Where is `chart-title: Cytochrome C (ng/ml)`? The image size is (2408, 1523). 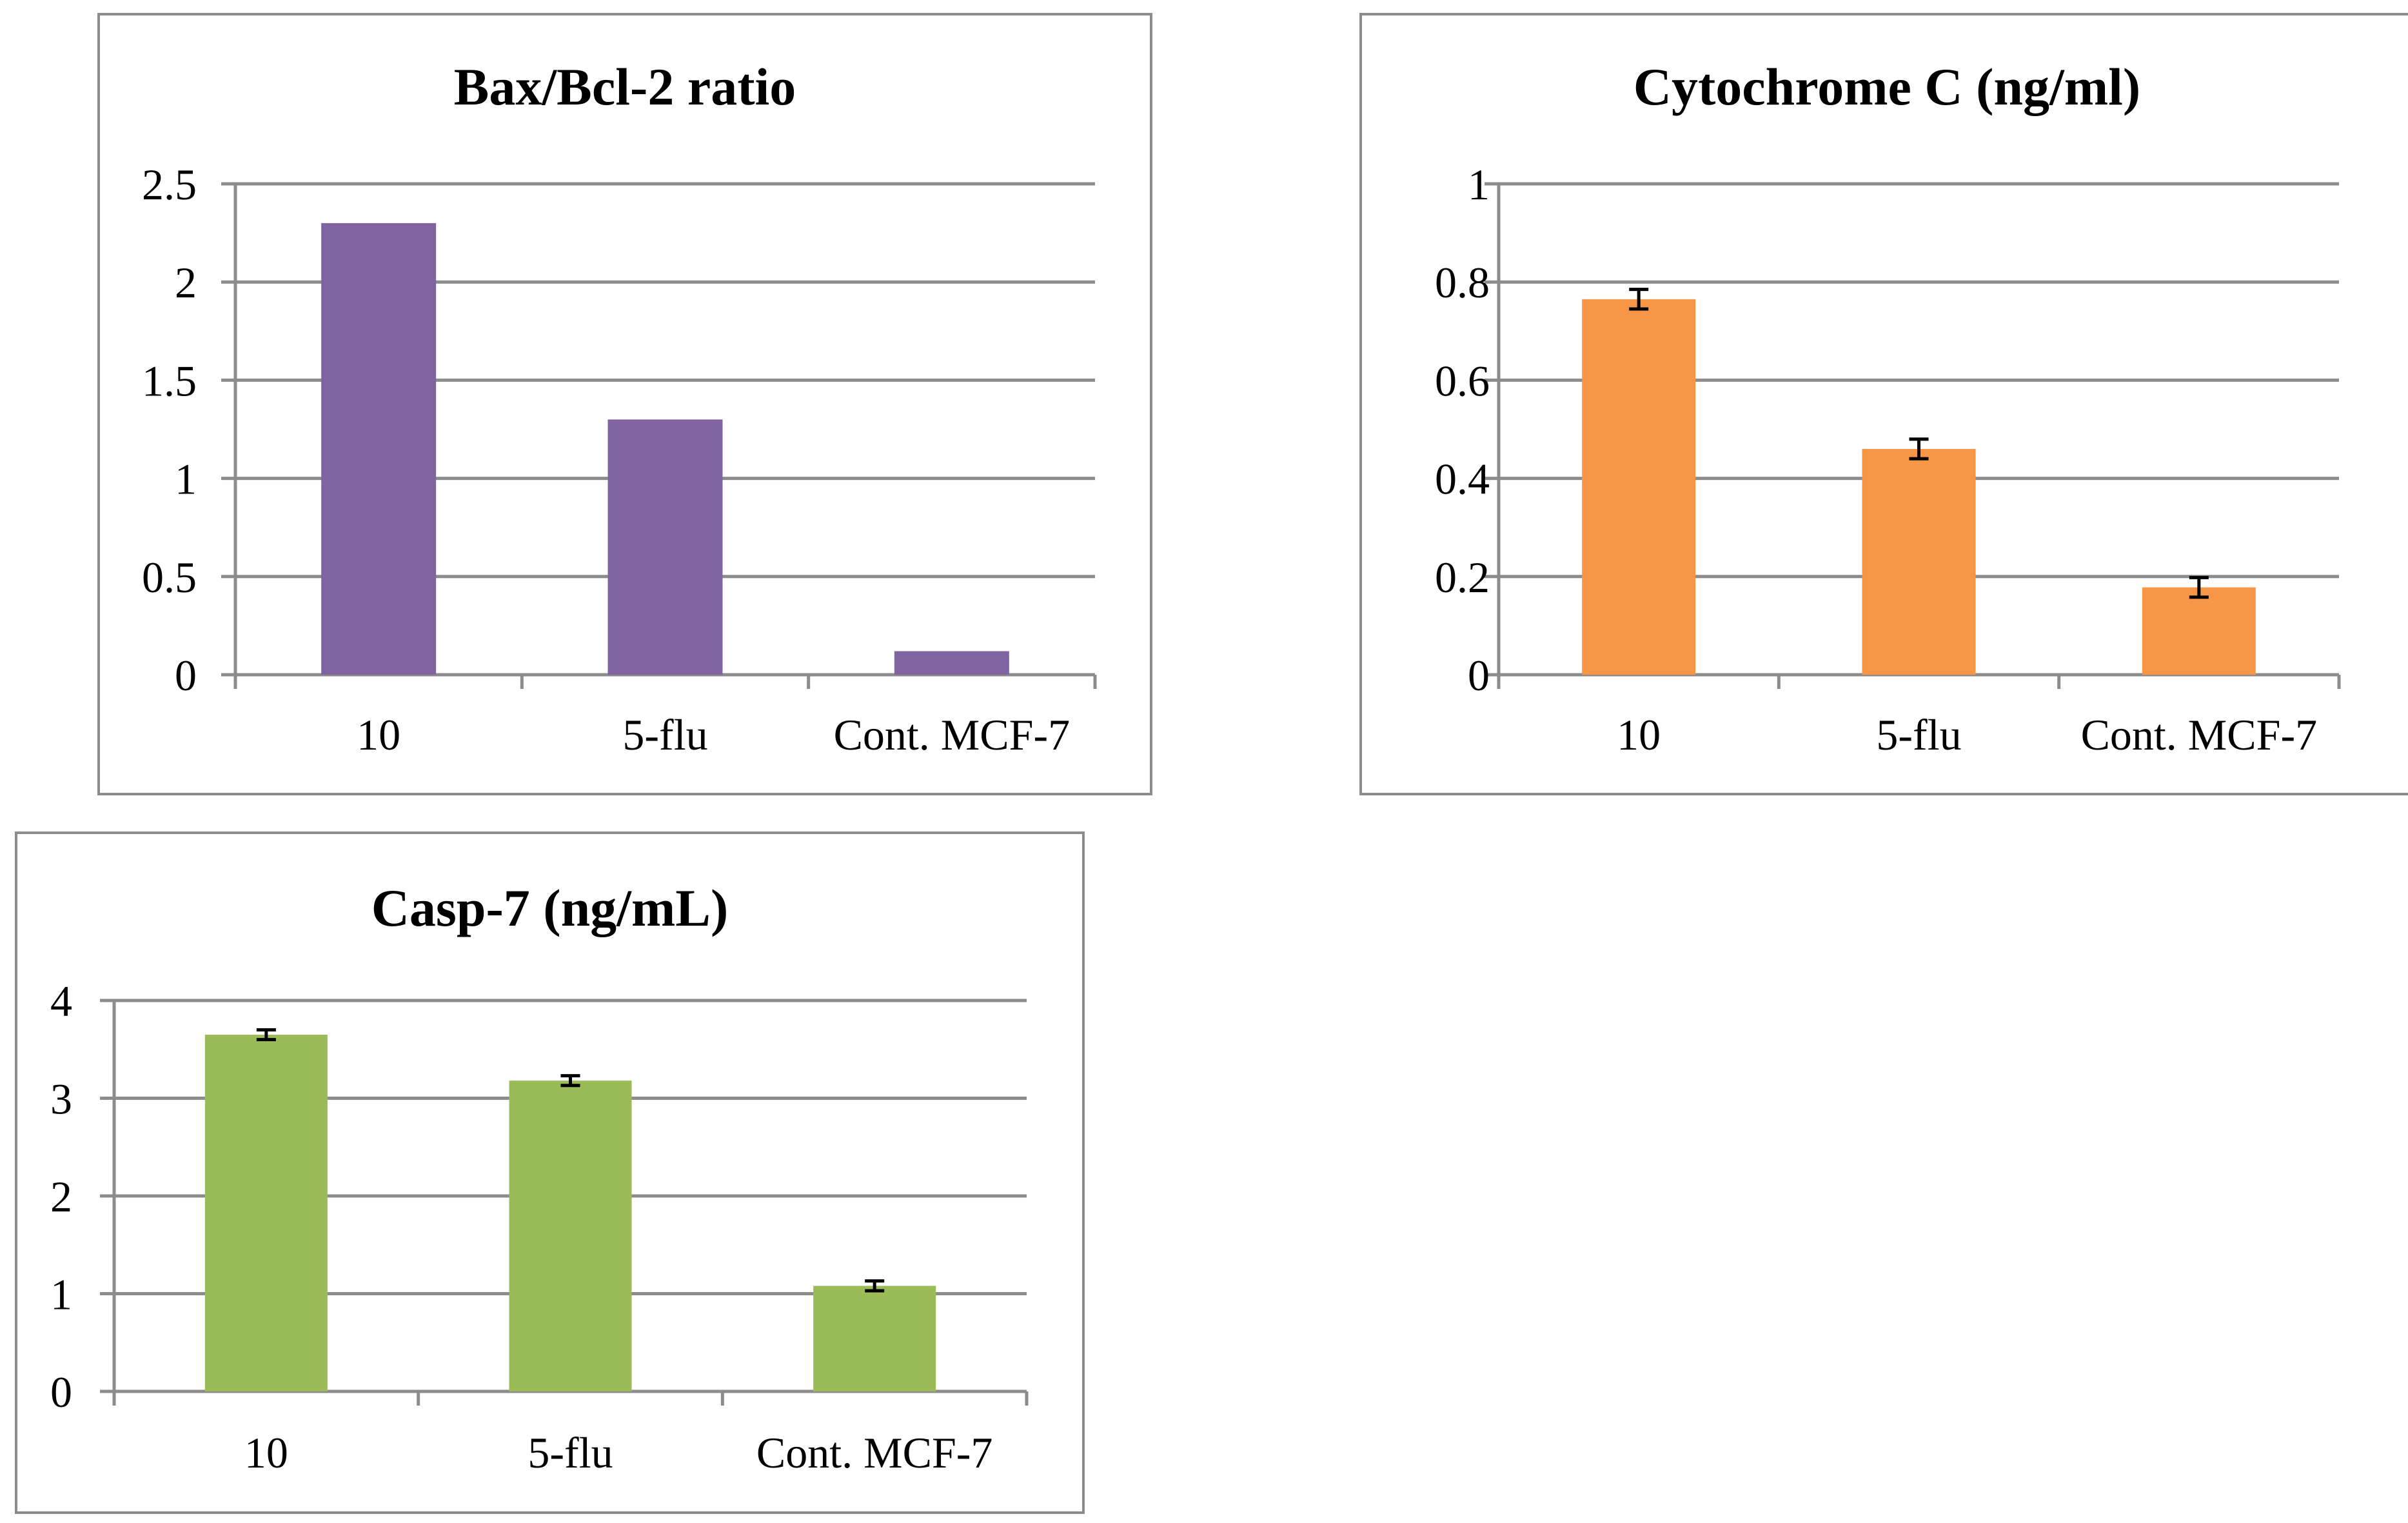
chart-title: Cytochrome C (ng/ml) is located at coordinates (1886, 86).